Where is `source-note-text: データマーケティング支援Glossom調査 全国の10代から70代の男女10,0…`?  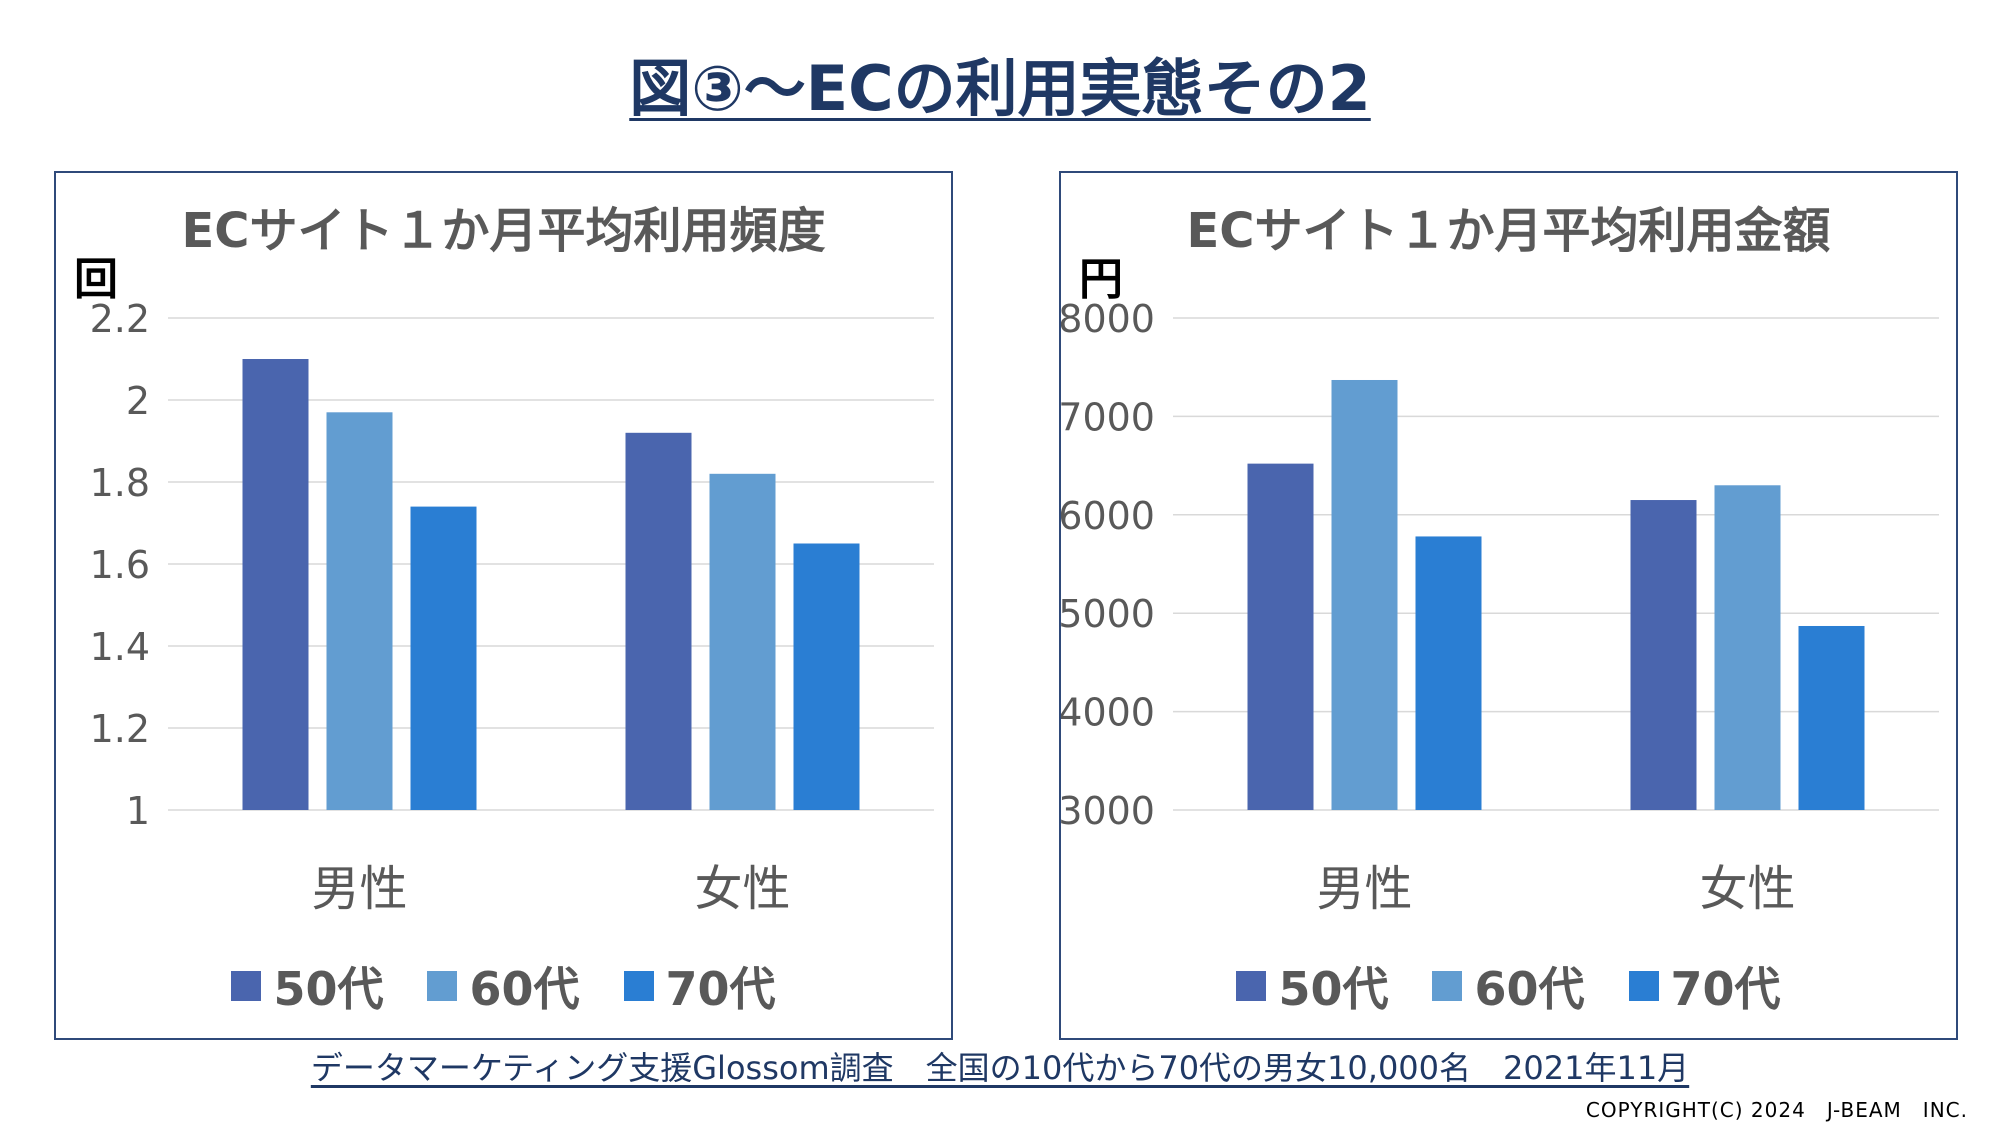 source-note-text: データマーケティング支援Glossom調査 全国の10代から70代の男女10,0… is located at coordinates (1000, 1068).